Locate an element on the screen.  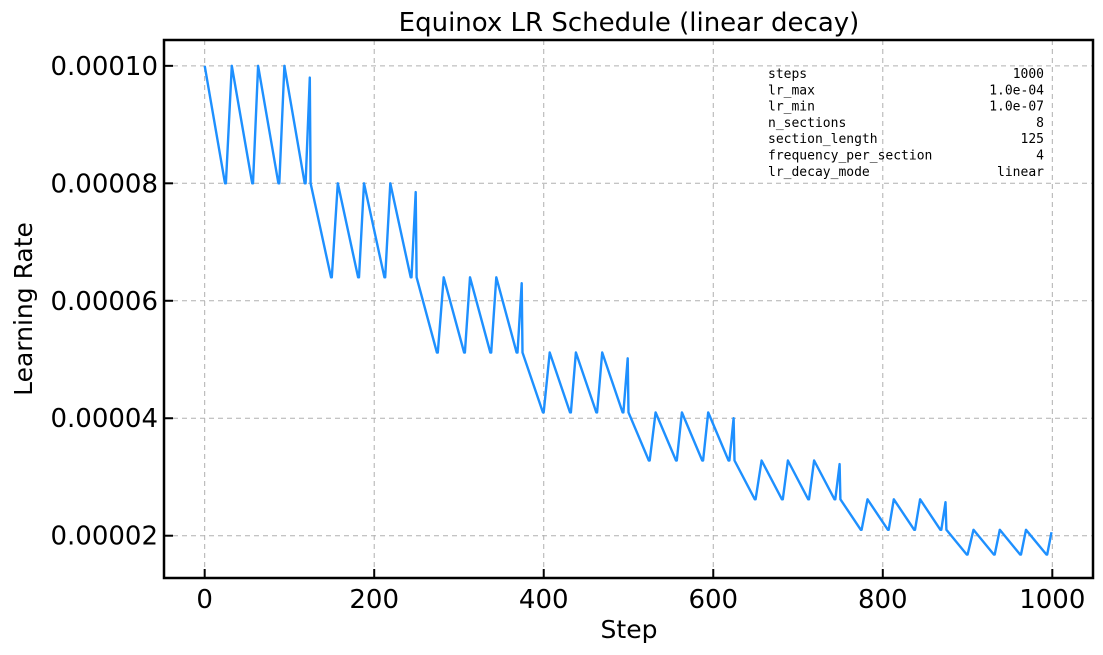
info-key: lr_min is located at coordinates (791, 107).